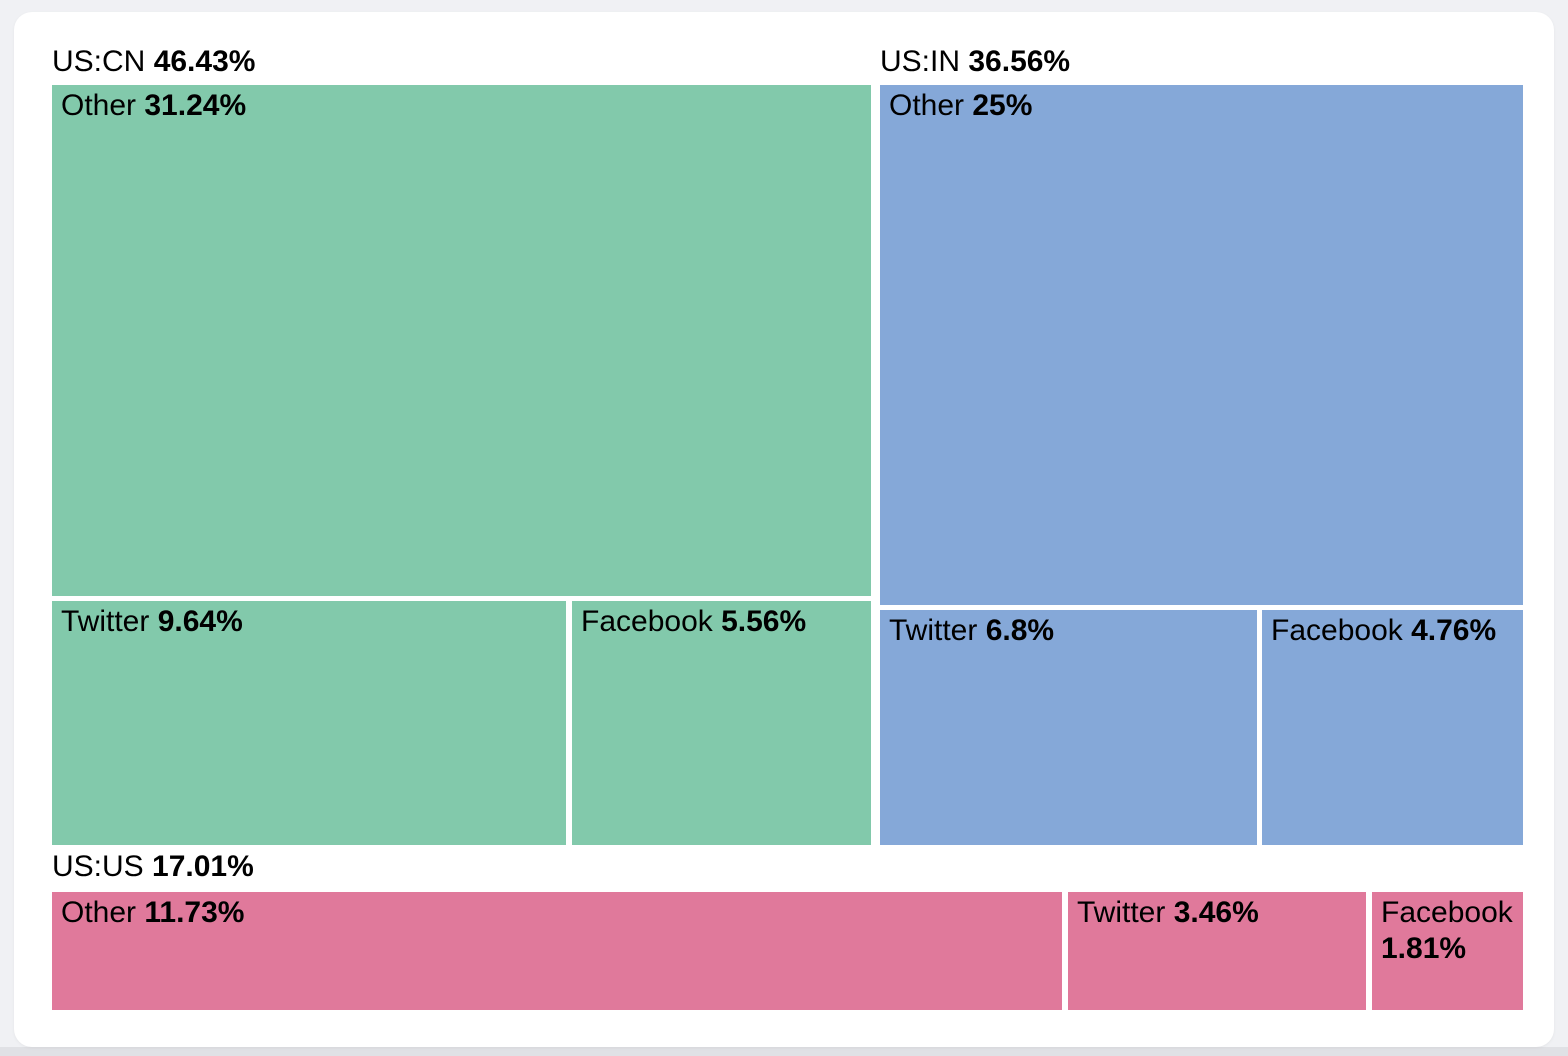  I want to click on cell-value: 9.64%, so click(200, 621).